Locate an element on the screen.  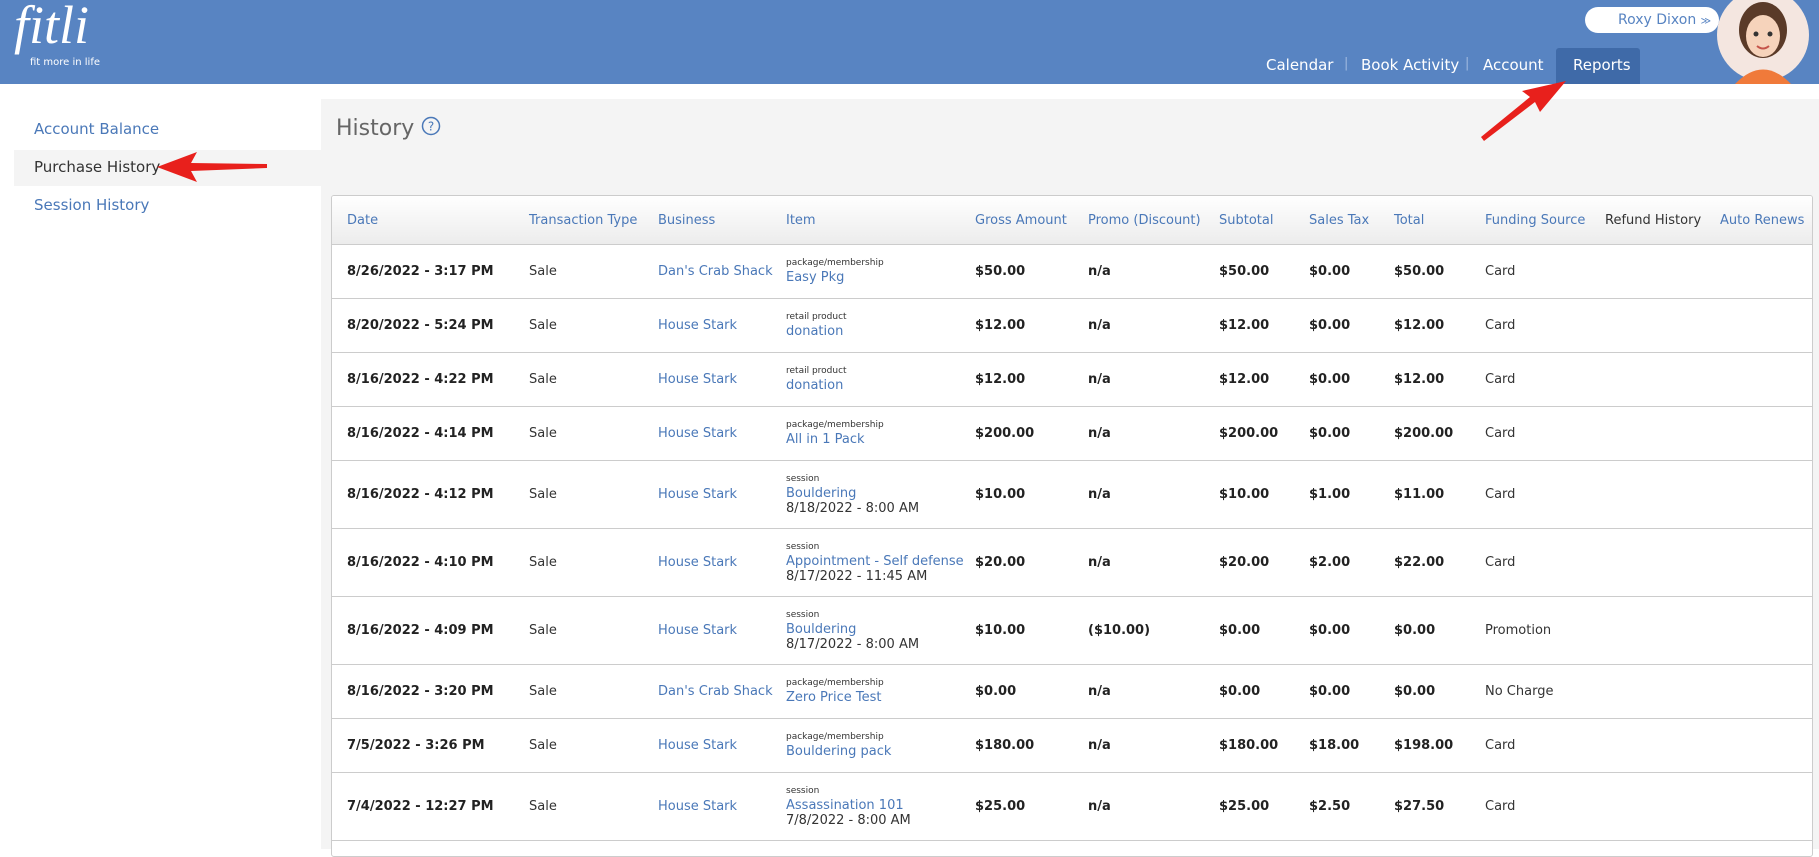
title-text: History is located at coordinates (375, 128).